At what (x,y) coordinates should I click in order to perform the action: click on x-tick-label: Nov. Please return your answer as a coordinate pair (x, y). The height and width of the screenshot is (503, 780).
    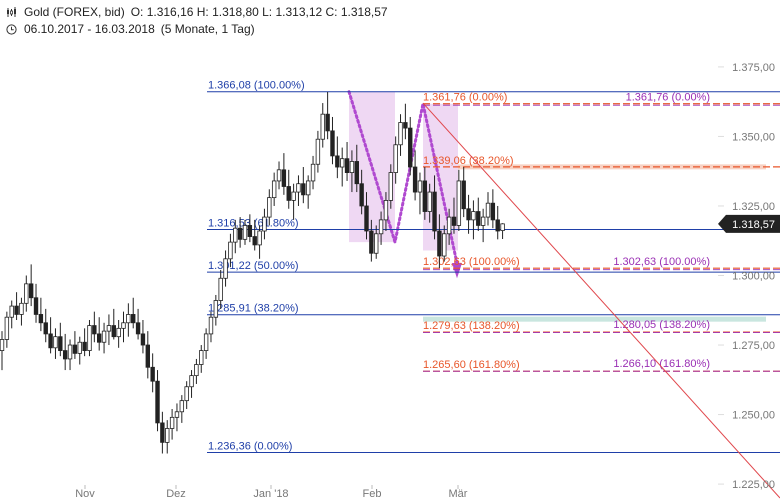
    Looking at the image, I should click on (85, 494).